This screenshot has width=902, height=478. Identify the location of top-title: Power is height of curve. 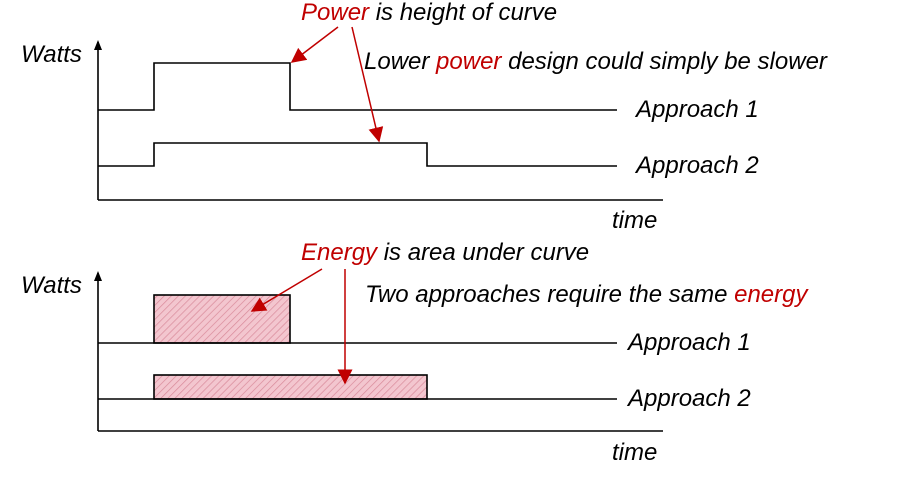
(429, 13).